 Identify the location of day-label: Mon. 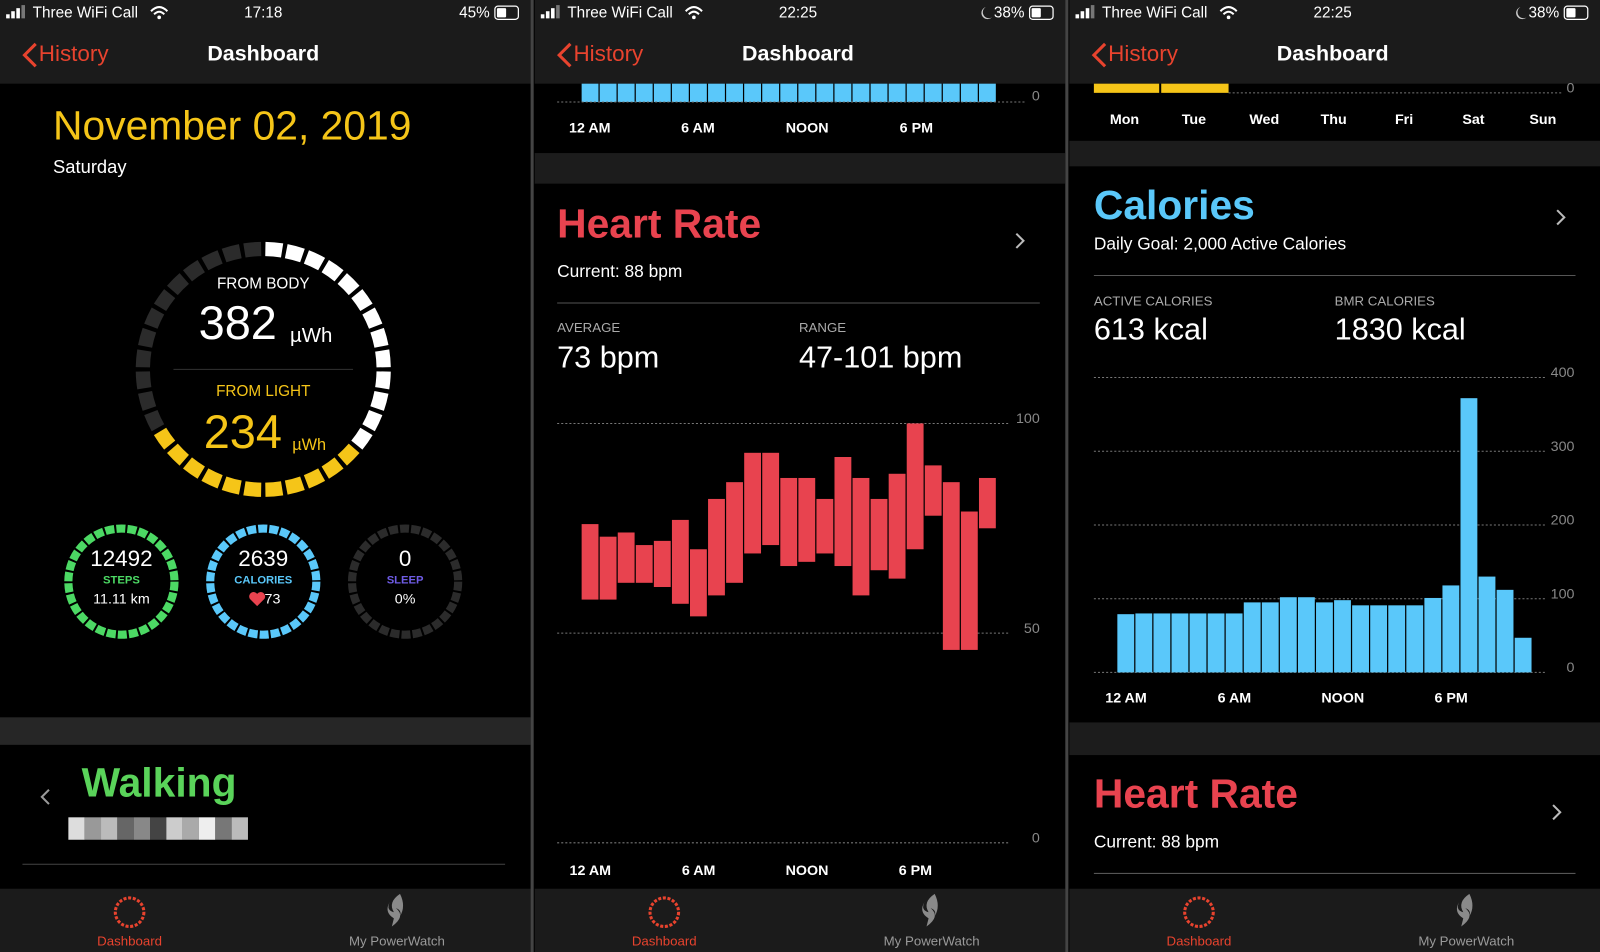
(1124, 120).